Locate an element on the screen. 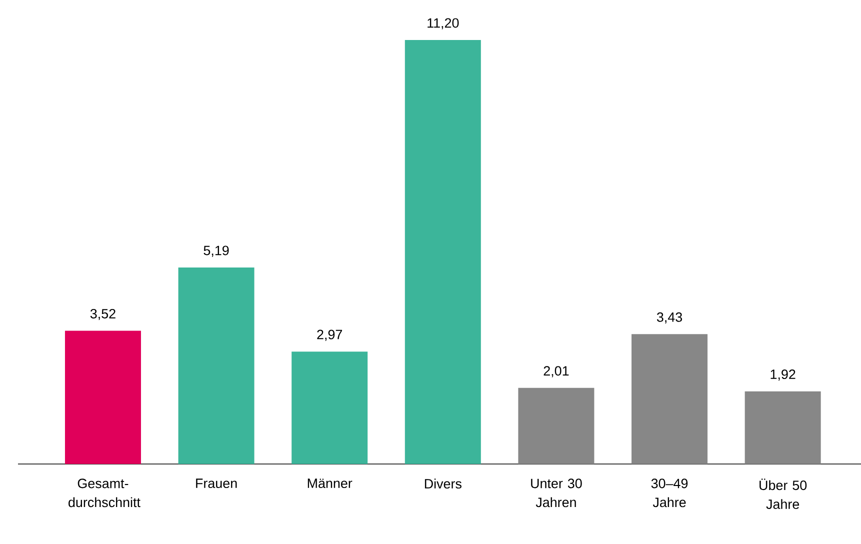 The height and width of the screenshot is (544, 861). data-label: 3,52 is located at coordinates (103, 314).